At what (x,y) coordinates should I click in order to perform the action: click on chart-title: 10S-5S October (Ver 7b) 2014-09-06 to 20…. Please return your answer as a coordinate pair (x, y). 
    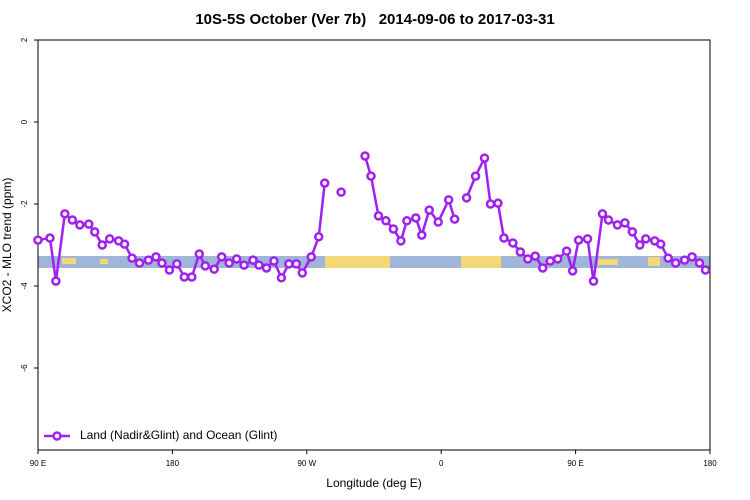
    Looking at the image, I should click on (374, 19).